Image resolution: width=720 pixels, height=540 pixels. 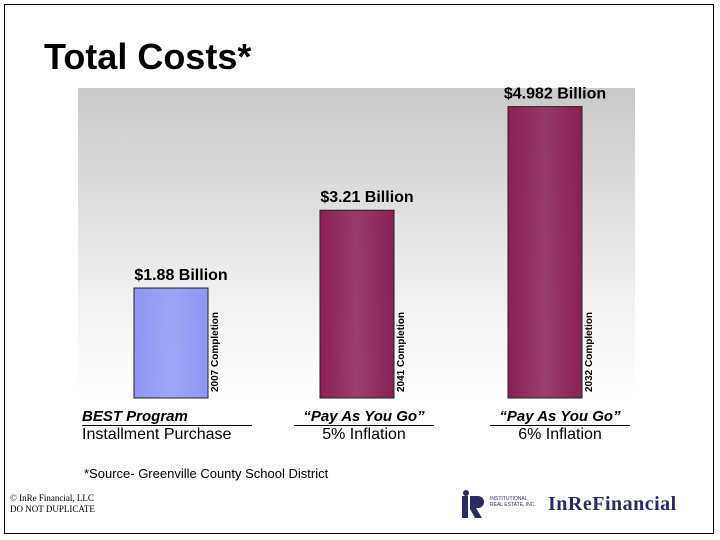 I want to click on copyright-line: © InRe Financial, LLC, so click(x=52, y=498).